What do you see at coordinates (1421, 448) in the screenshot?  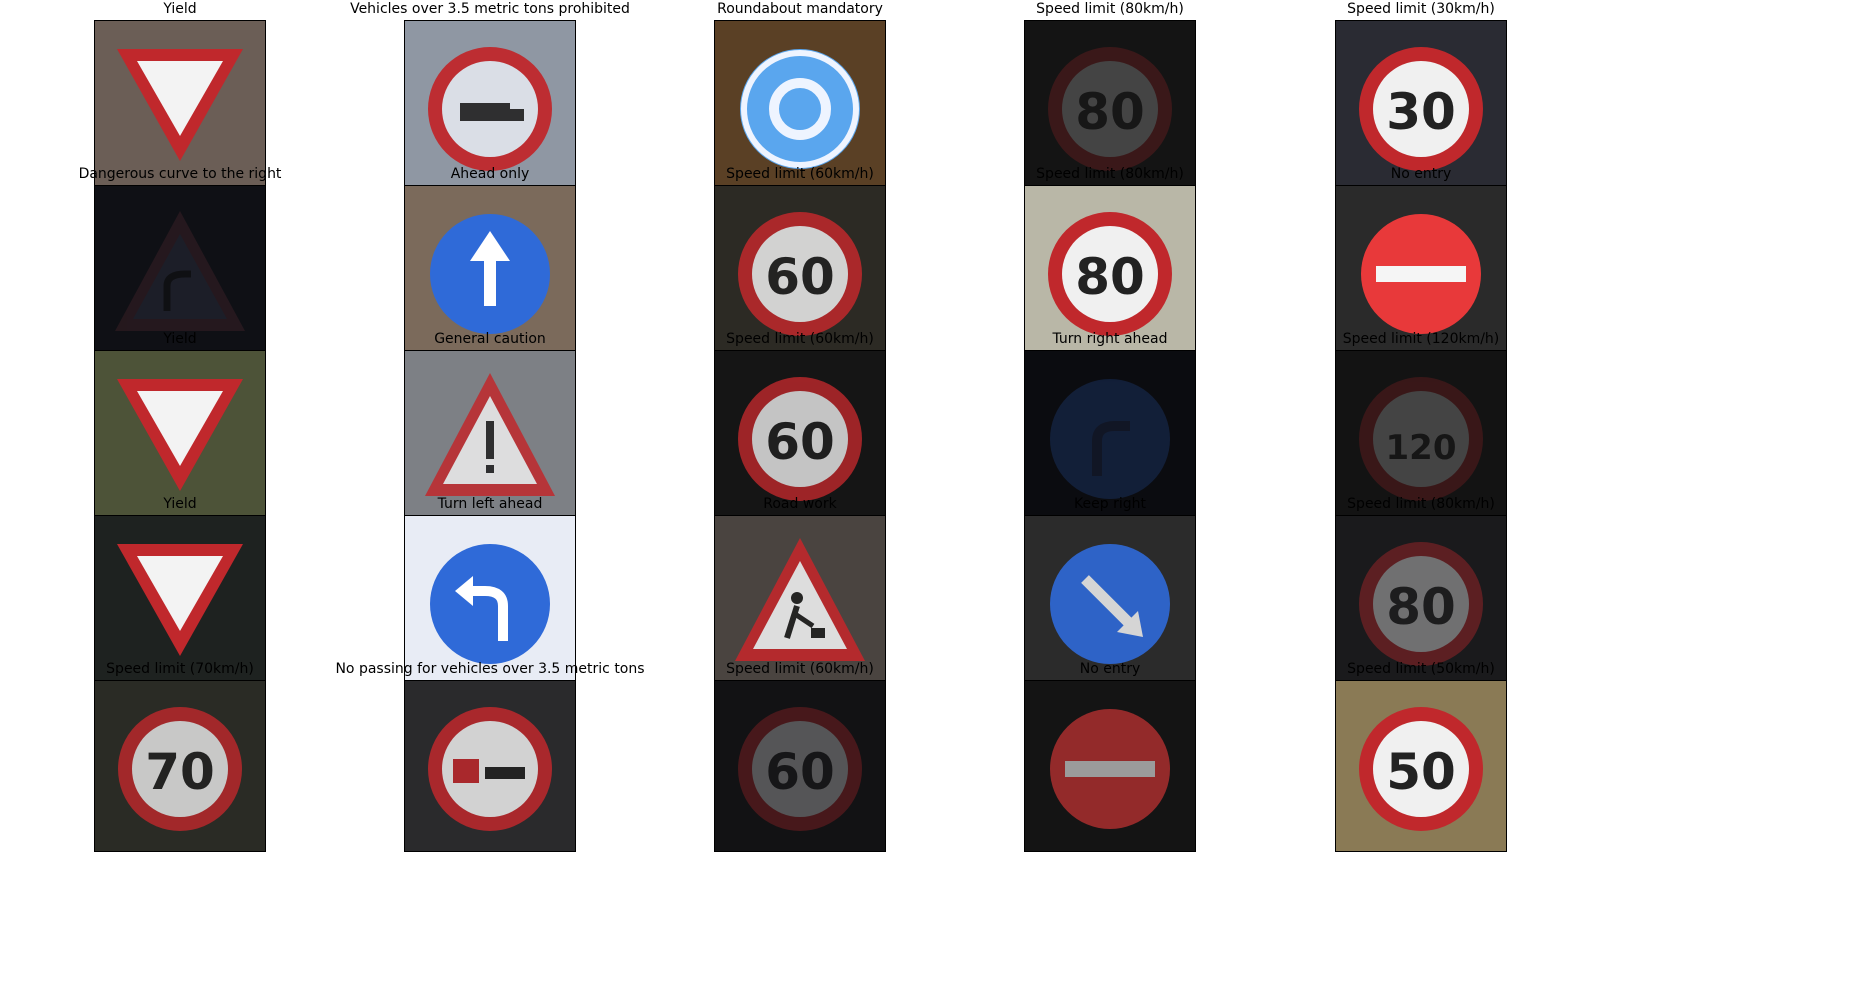 I see `svg-text: 120` at bounding box center [1421, 448].